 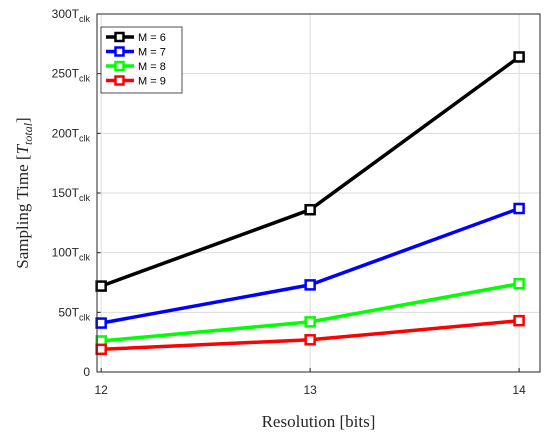 I want to click on x-tick-labels: 12 13 14, so click(x=310, y=390).